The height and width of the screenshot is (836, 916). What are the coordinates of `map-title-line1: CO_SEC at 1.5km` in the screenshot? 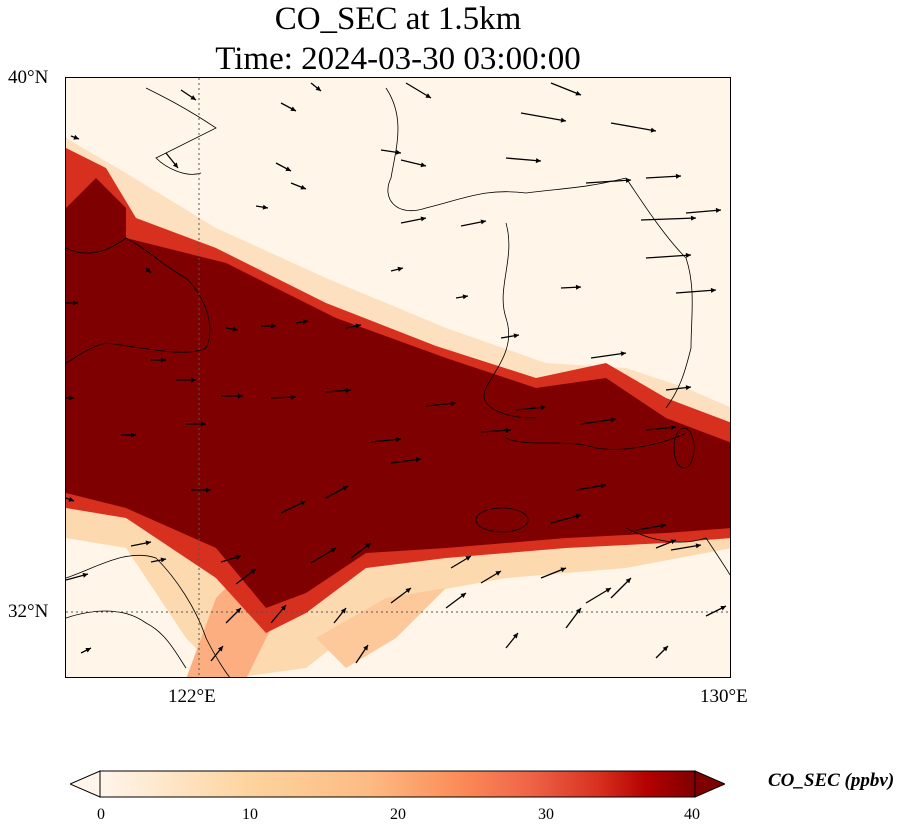 It's located at (398, 19).